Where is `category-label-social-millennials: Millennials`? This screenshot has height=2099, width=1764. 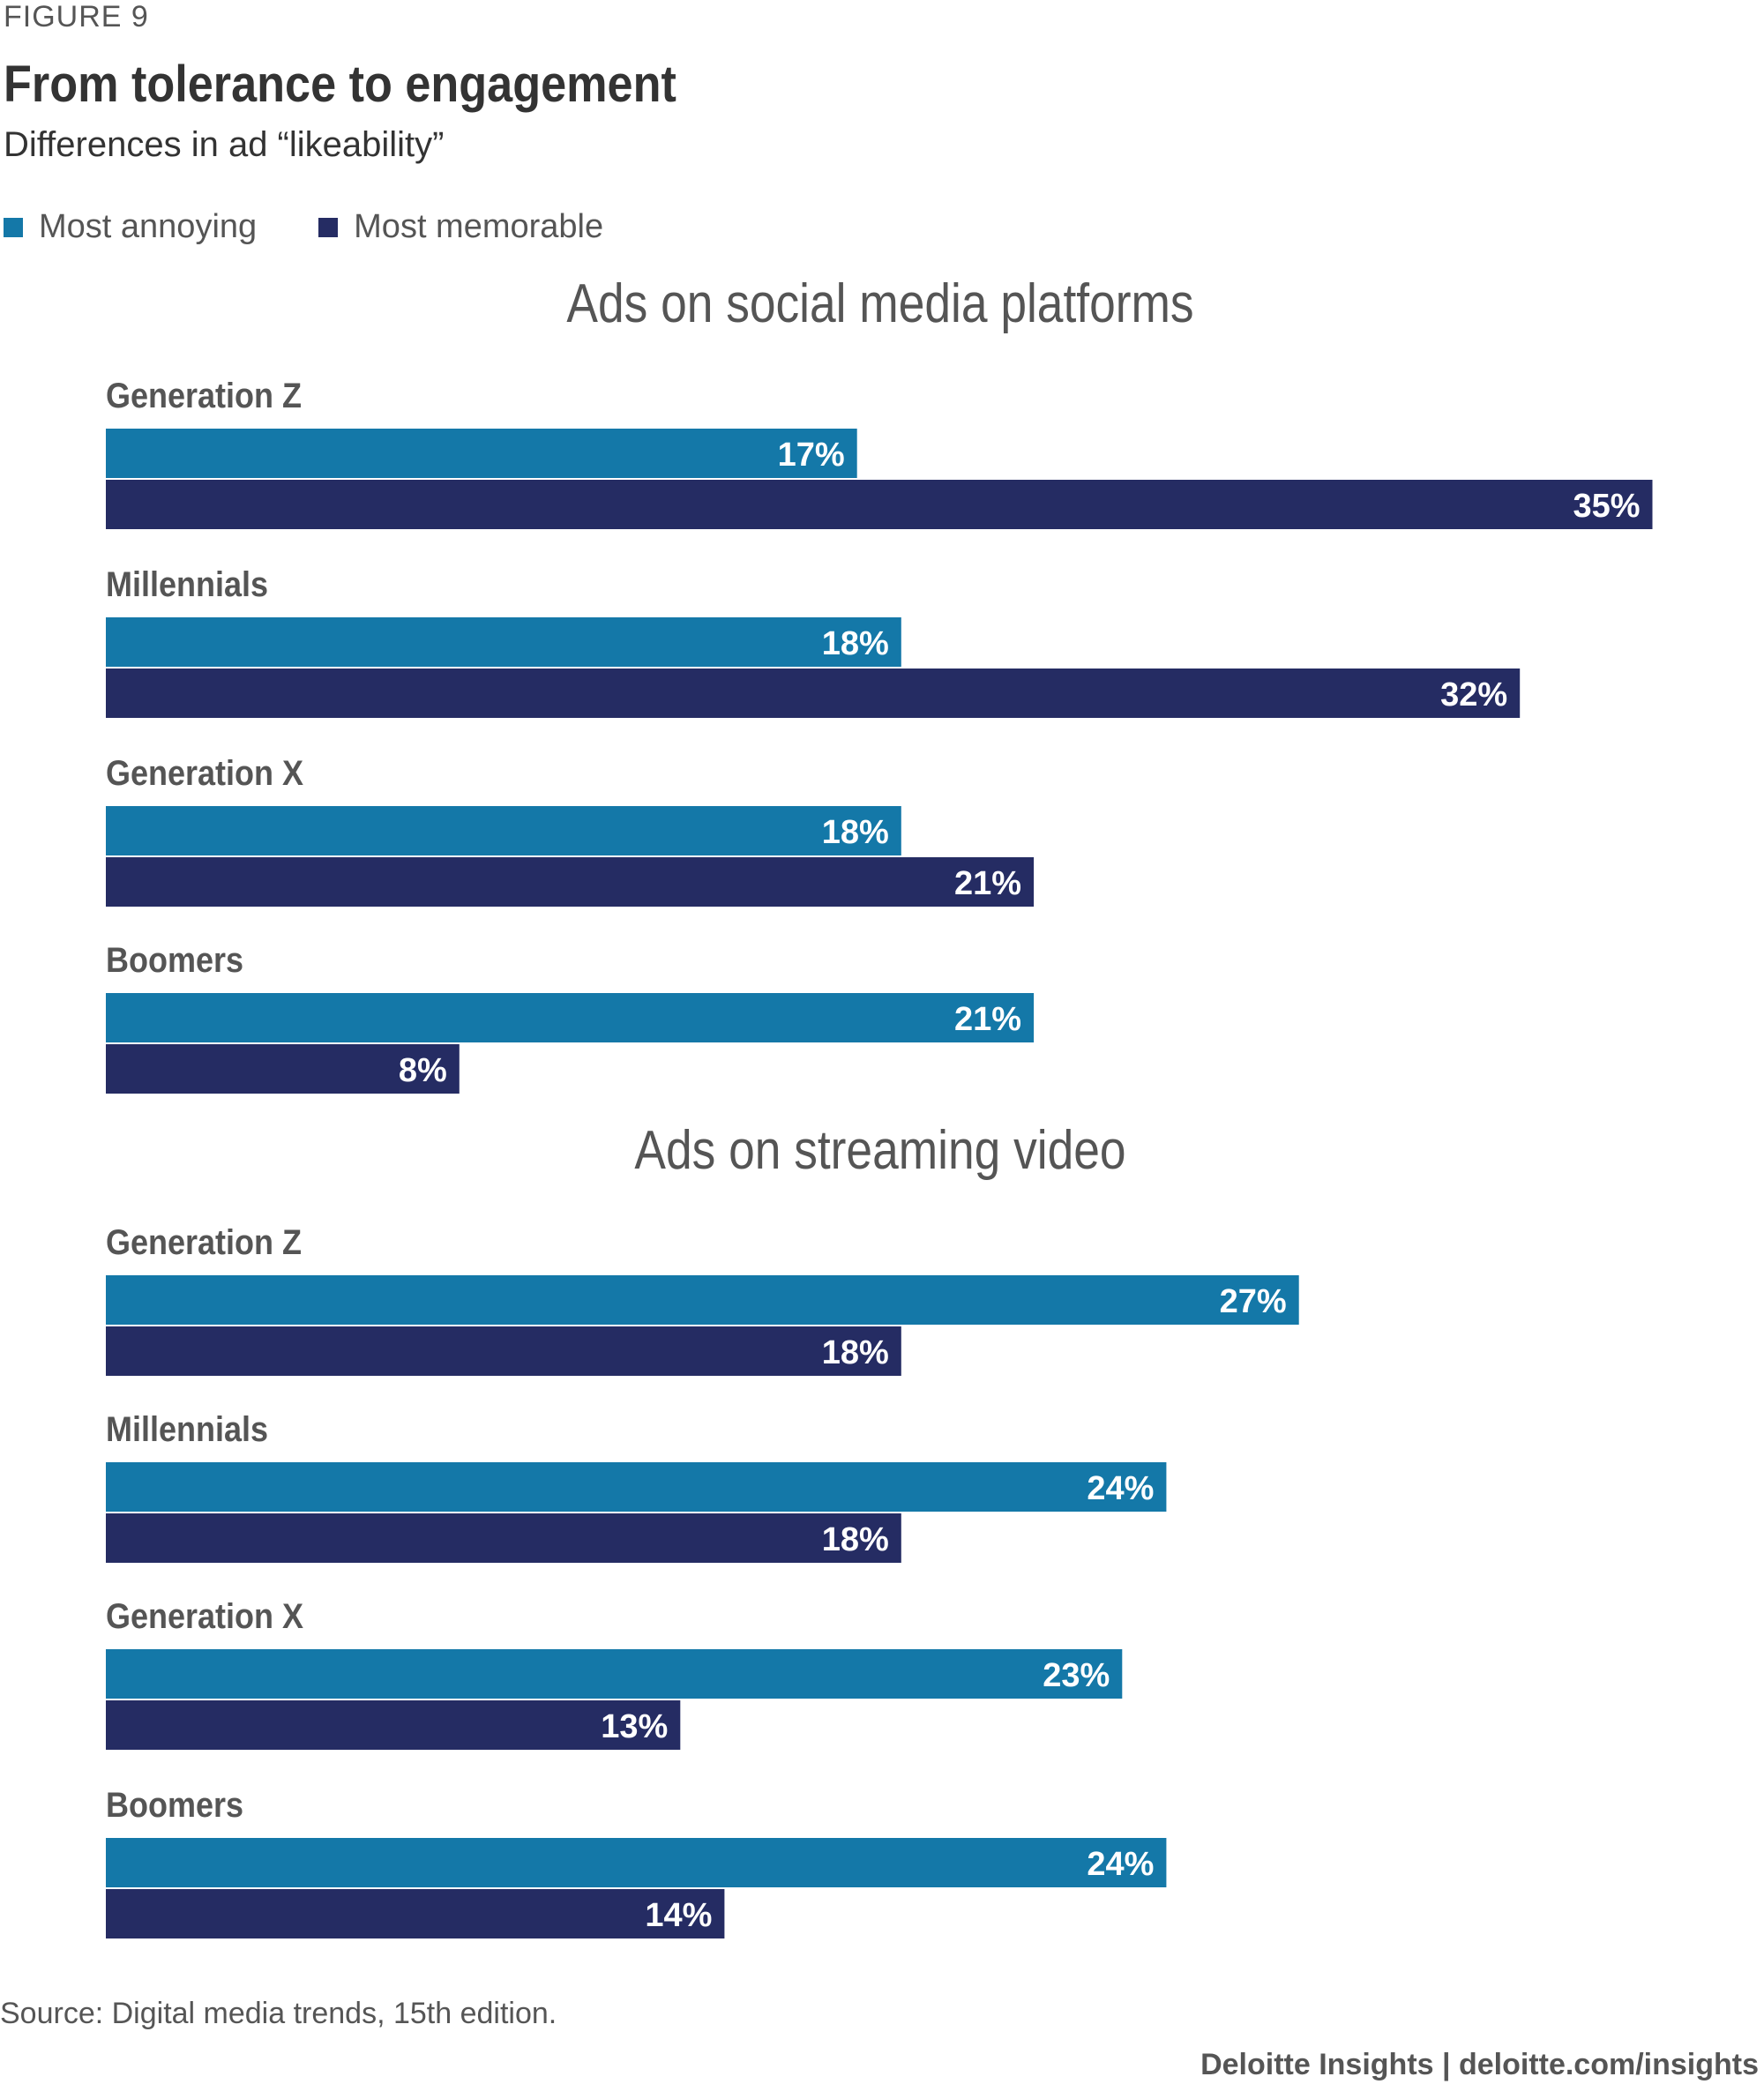 category-label-social-millennials: Millennials is located at coordinates (187, 584).